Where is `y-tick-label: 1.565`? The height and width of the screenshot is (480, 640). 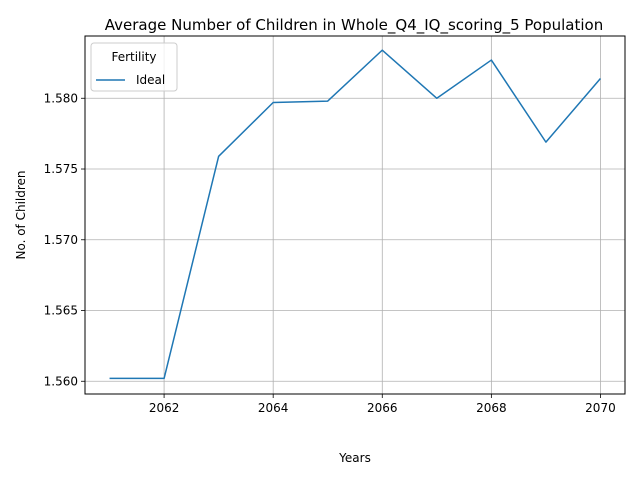 y-tick-label: 1.565 is located at coordinates (61, 311).